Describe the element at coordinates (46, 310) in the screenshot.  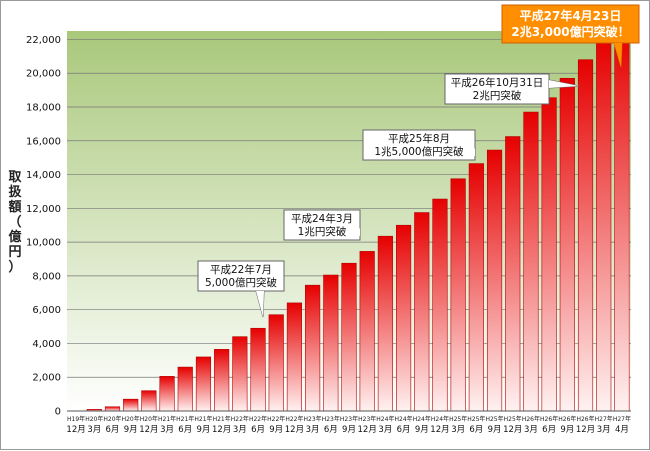
I see `y-tick-label: 6,000` at that location.